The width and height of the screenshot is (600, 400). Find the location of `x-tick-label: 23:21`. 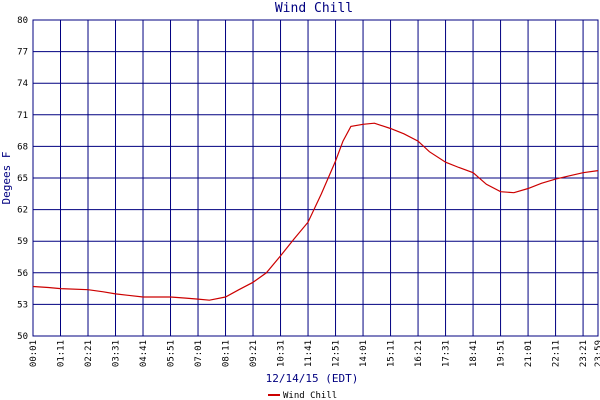

x-tick-label: 23:21 is located at coordinates (584, 353).